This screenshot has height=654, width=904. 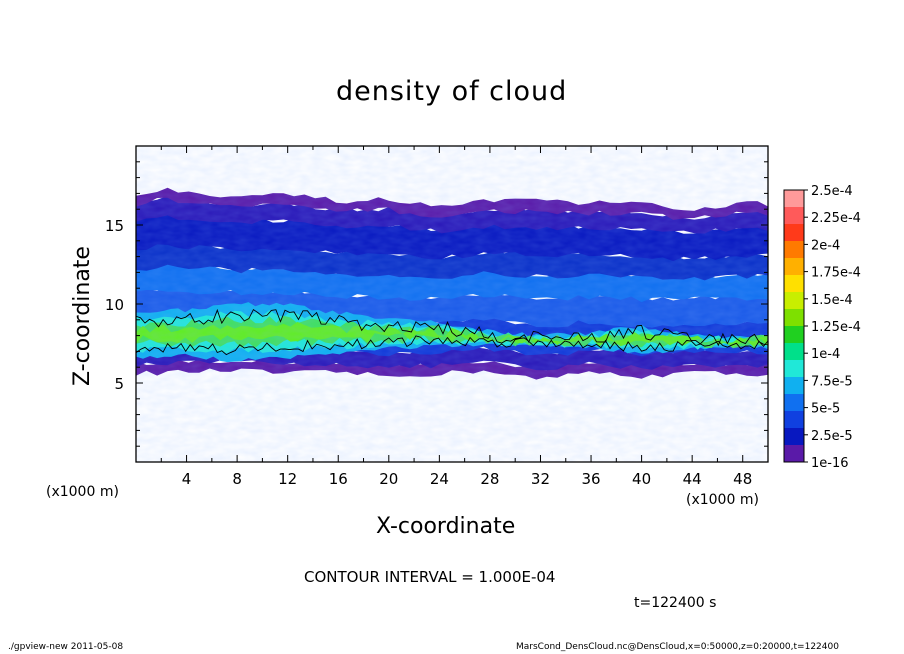 I want to click on colorbar-label: 2e-4, so click(x=825, y=245).